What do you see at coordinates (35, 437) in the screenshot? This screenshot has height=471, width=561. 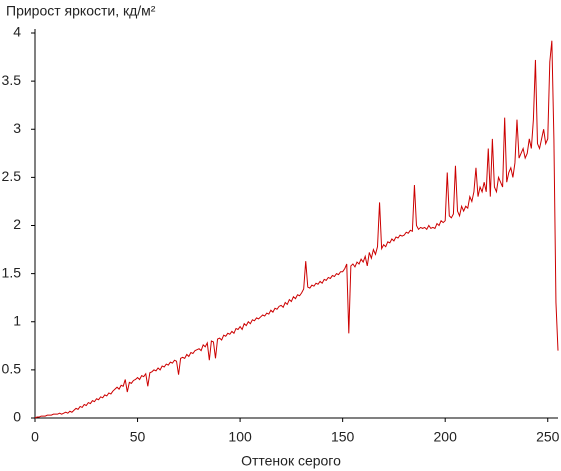 I see `x-tick-label: 0` at bounding box center [35, 437].